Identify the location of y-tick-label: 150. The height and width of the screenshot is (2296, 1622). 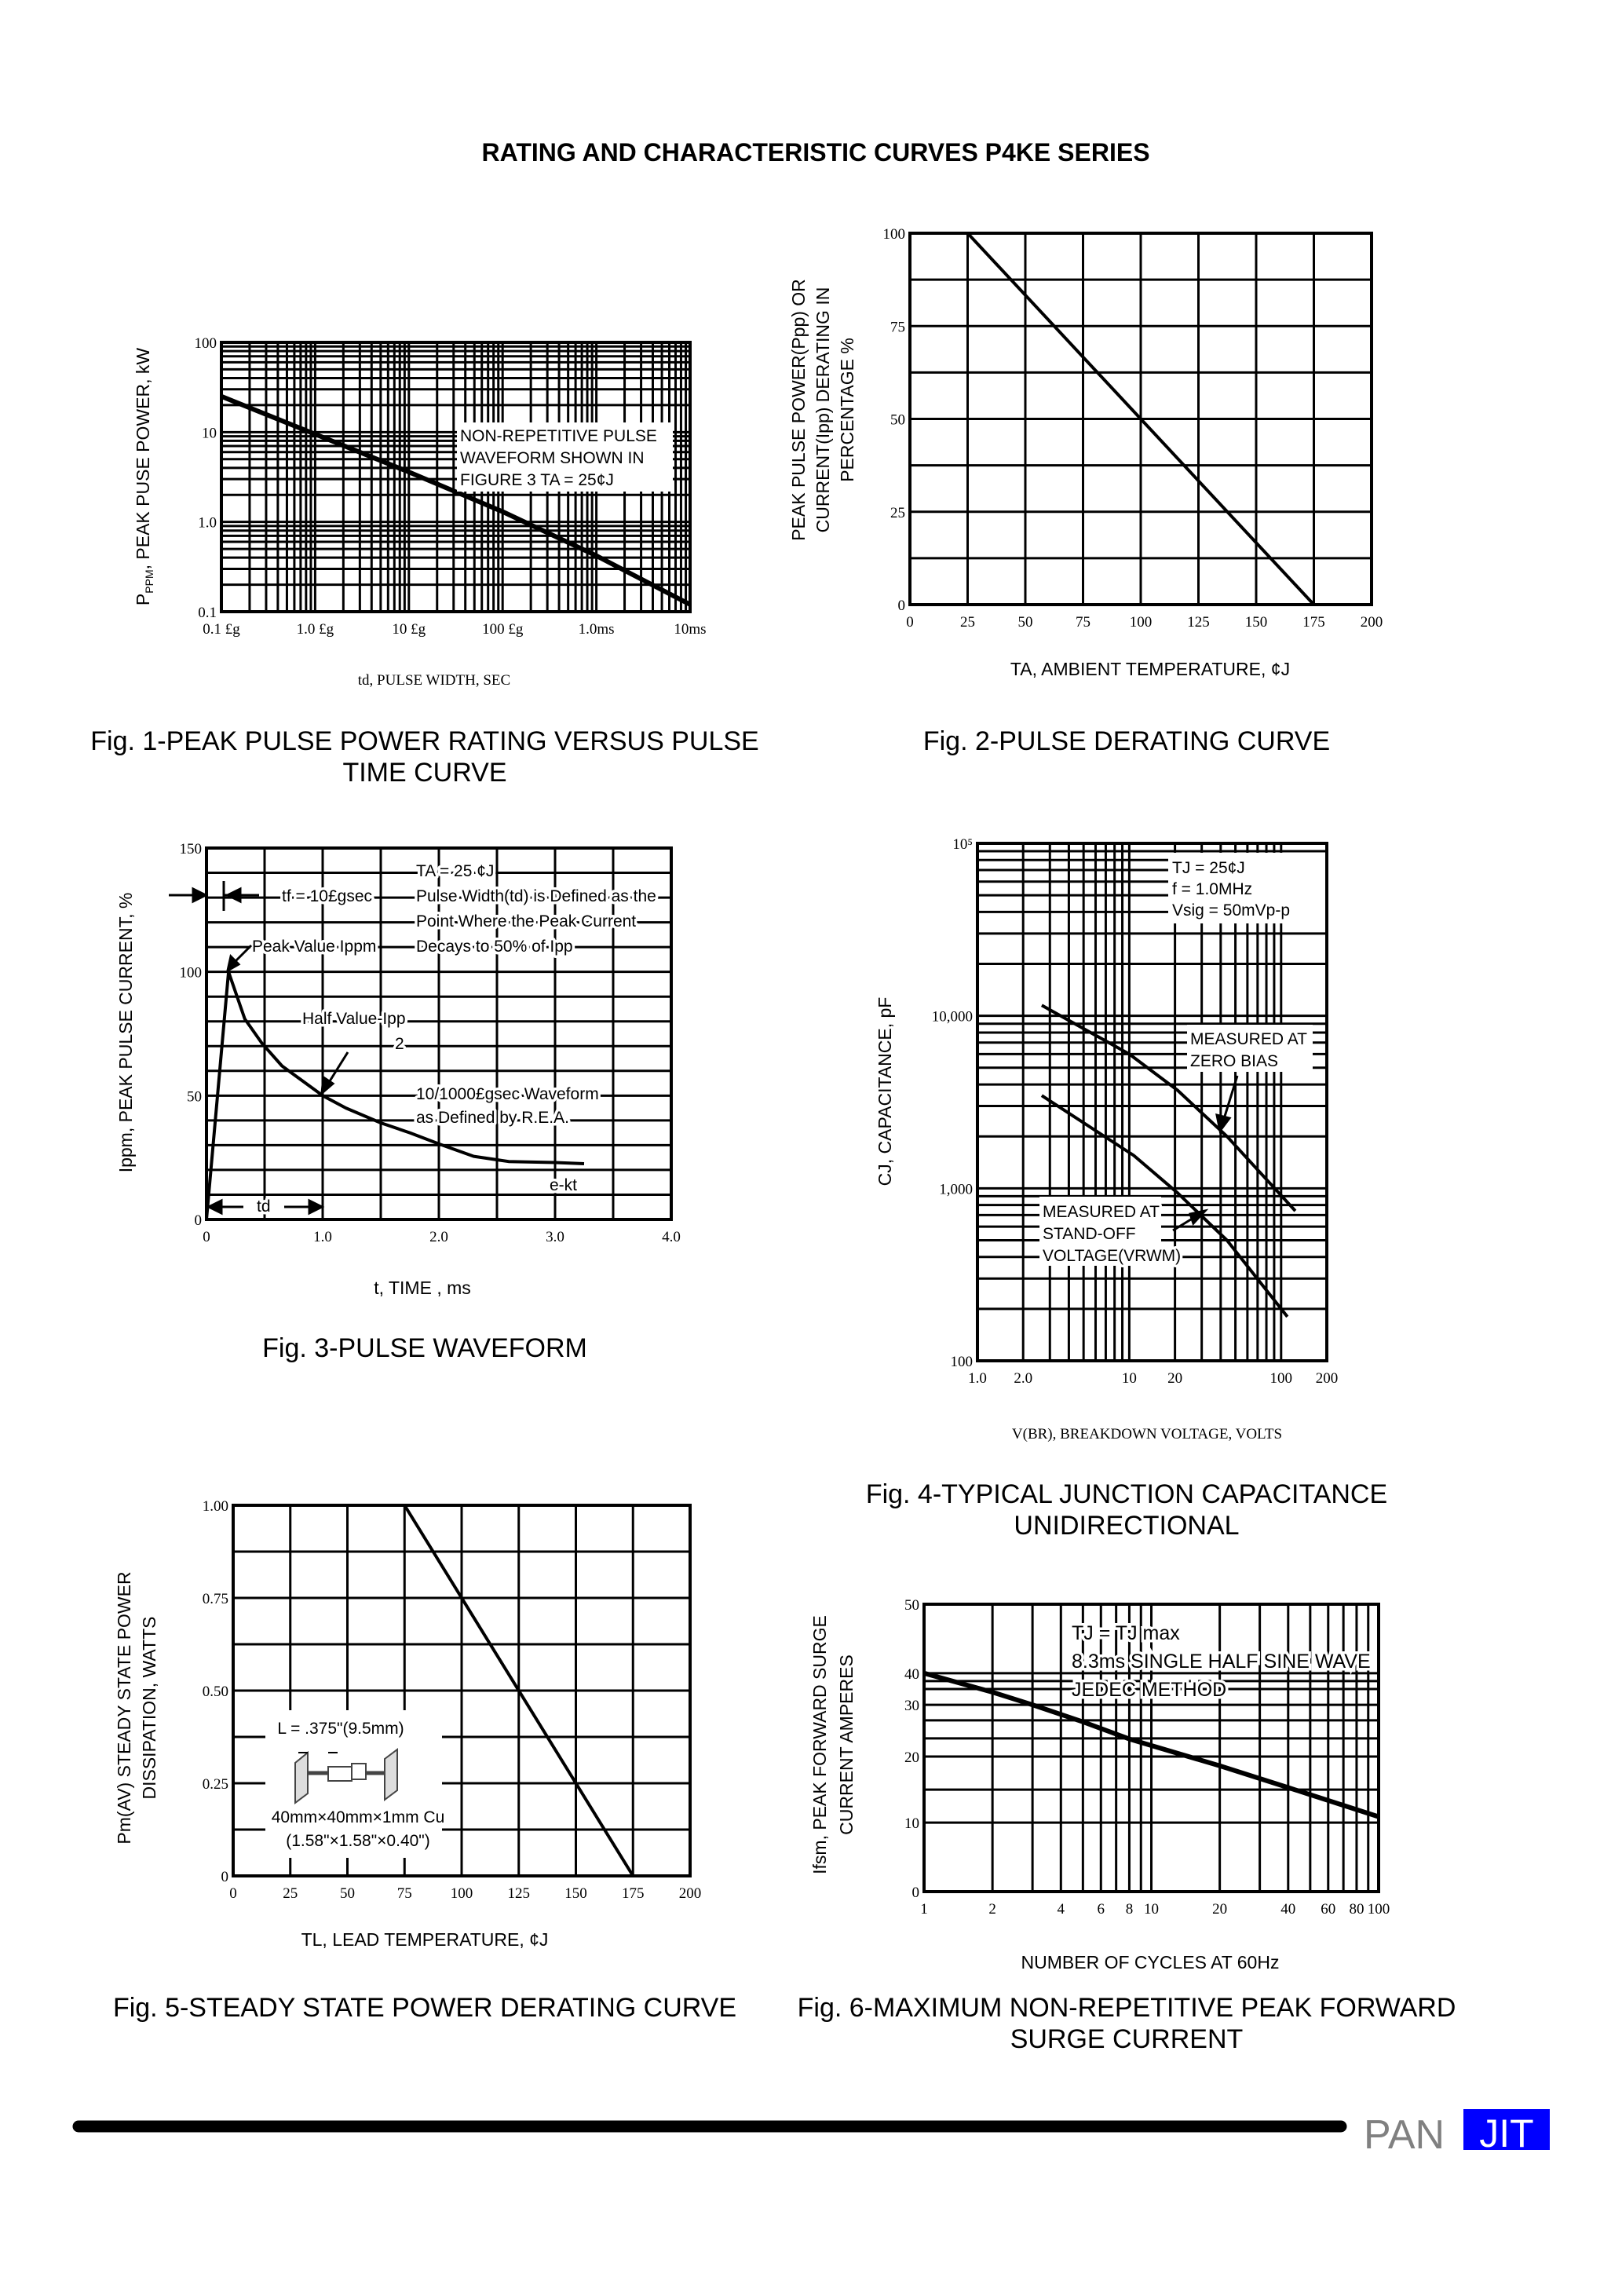
(191, 849).